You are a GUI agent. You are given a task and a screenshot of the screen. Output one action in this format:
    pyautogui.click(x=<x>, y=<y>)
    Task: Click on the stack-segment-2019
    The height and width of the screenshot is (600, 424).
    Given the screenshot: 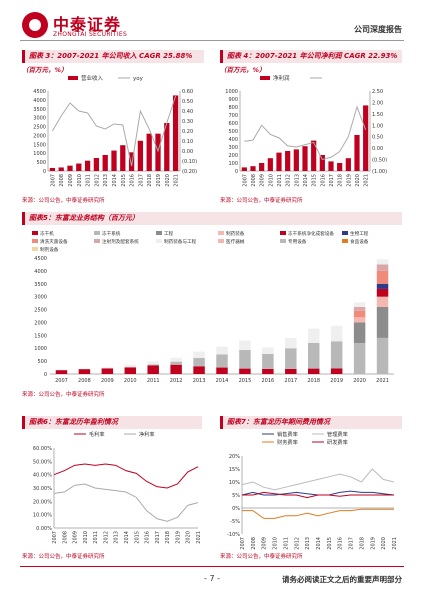 What is the action you would take?
    pyautogui.click(x=336, y=371)
    